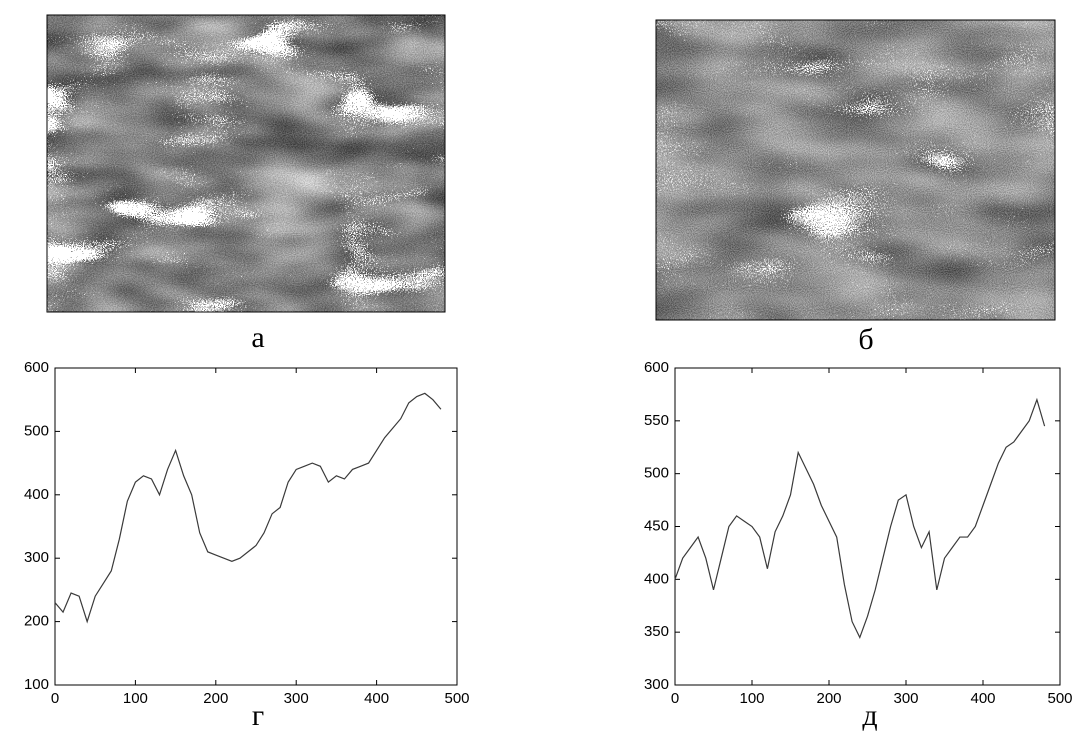 The width and height of the screenshot is (1091, 731). I want to click on y-tick-label: 100, so click(36, 684).